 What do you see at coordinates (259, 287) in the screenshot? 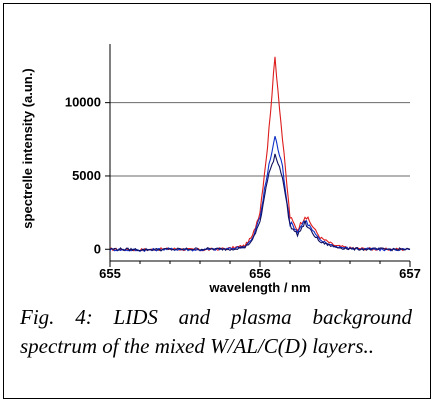
I see `x-axis-title: wavelength / nm` at bounding box center [259, 287].